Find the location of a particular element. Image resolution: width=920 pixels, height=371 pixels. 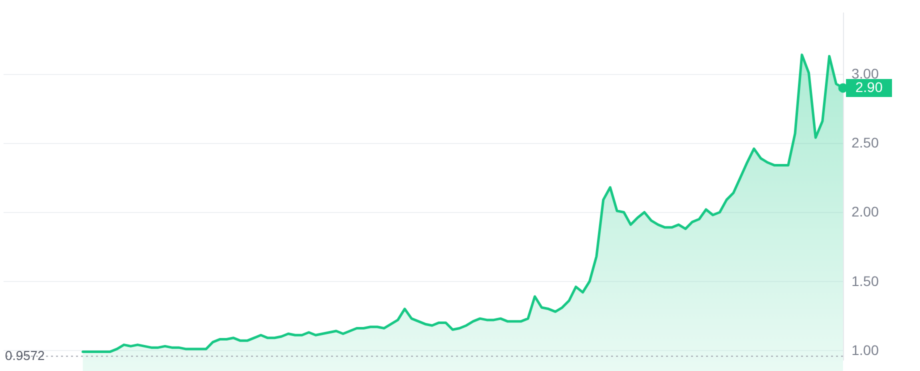

y-tick-label: 1.00 is located at coordinates (865, 350).